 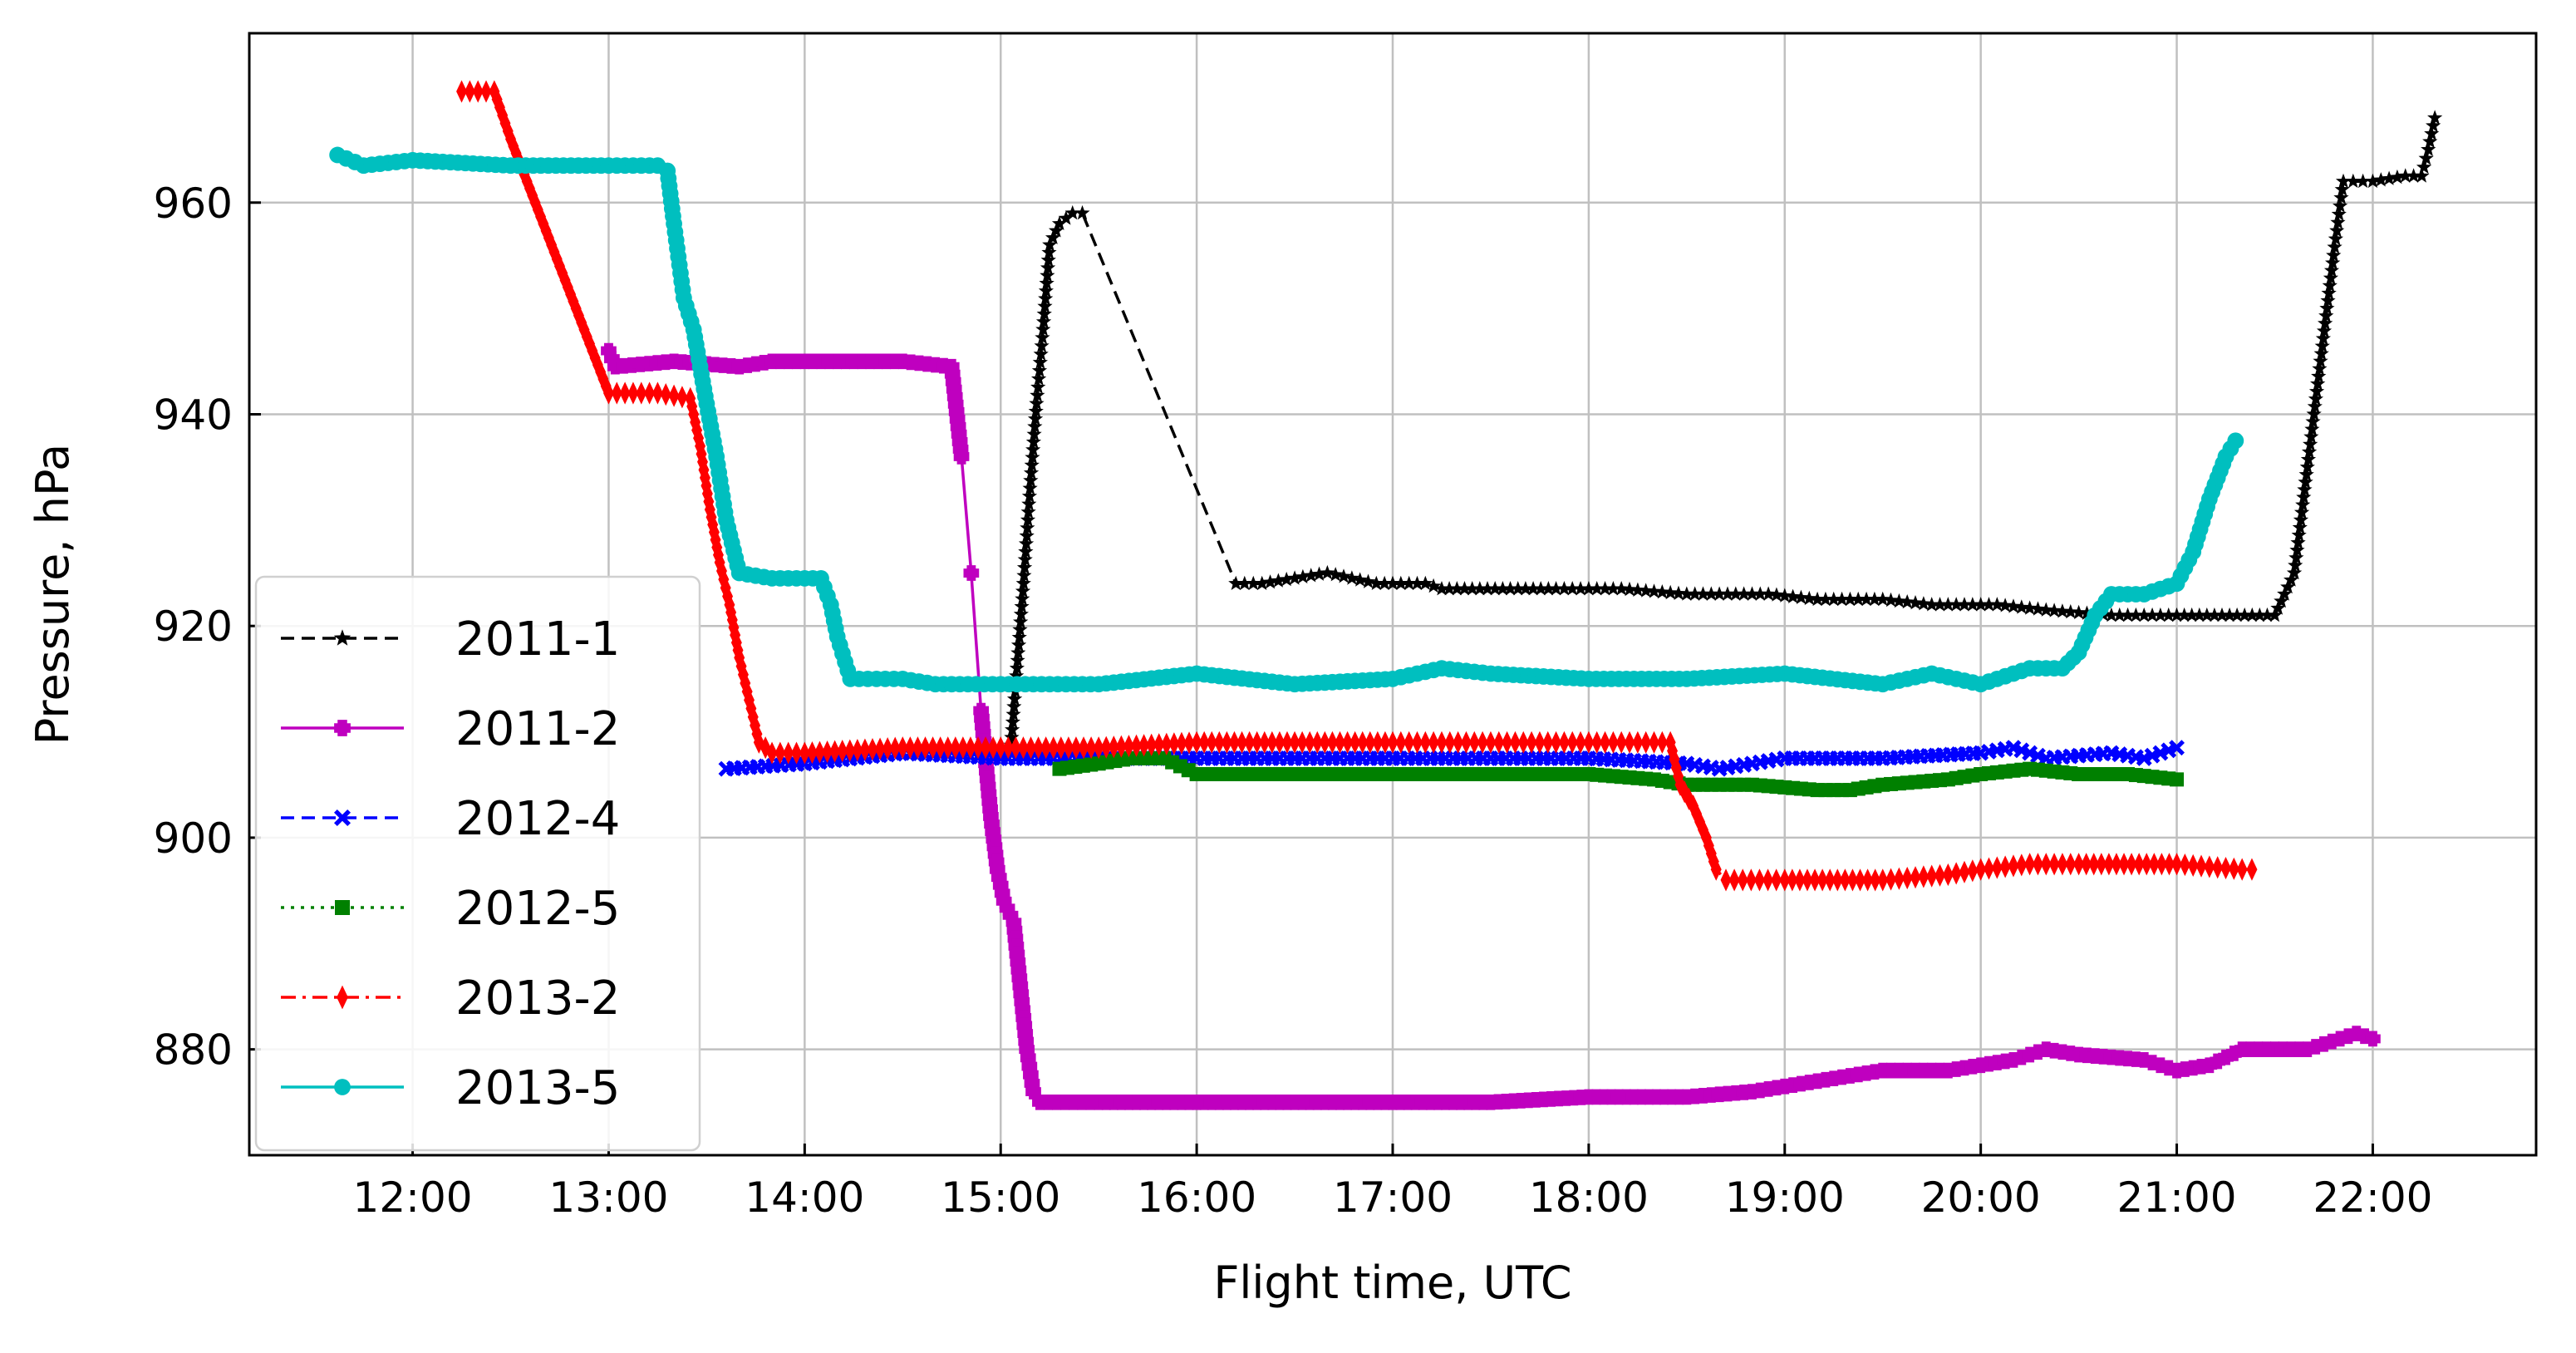 I want to click on legend-item-2013-5: 2013-5, so click(x=451, y=1088).